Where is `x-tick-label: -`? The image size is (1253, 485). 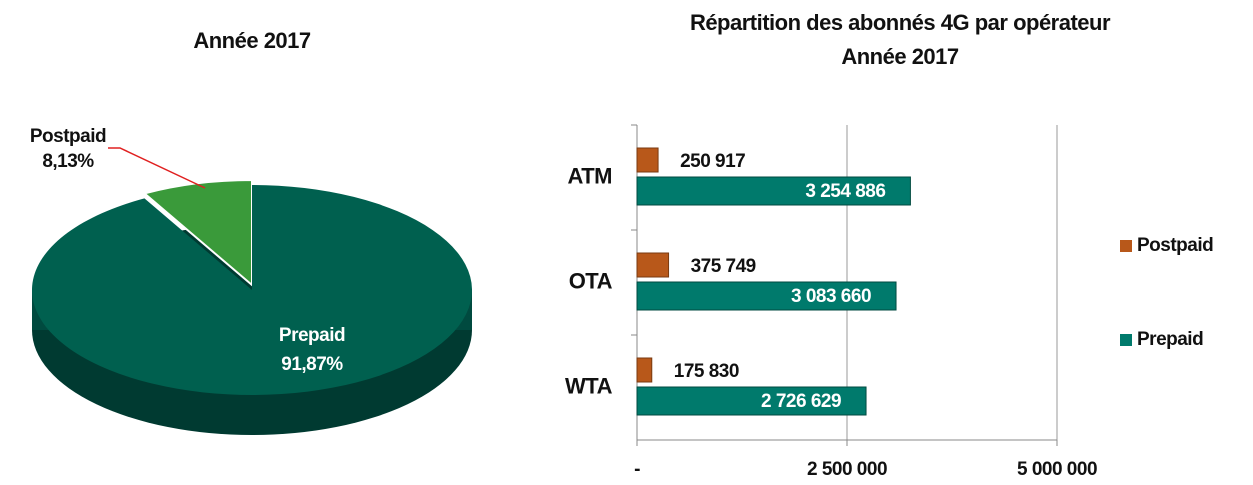
x-tick-label: - is located at coordinates (637, 469).